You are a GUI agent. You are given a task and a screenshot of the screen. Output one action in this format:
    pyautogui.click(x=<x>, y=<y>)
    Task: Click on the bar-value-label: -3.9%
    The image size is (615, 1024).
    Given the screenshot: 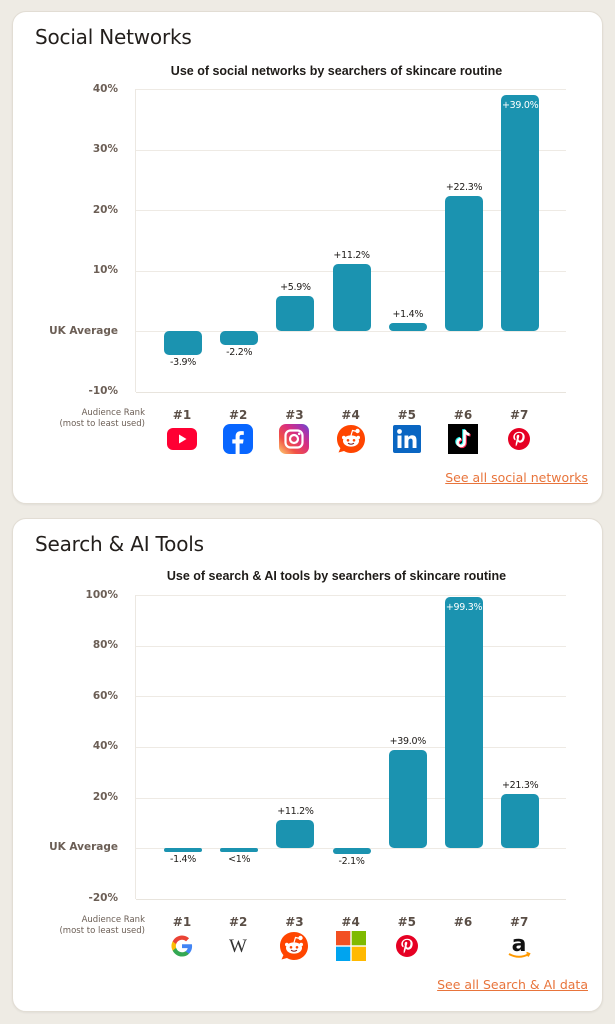 What is the action you would take?
    pyautogui.click(x=183, y=363)
    